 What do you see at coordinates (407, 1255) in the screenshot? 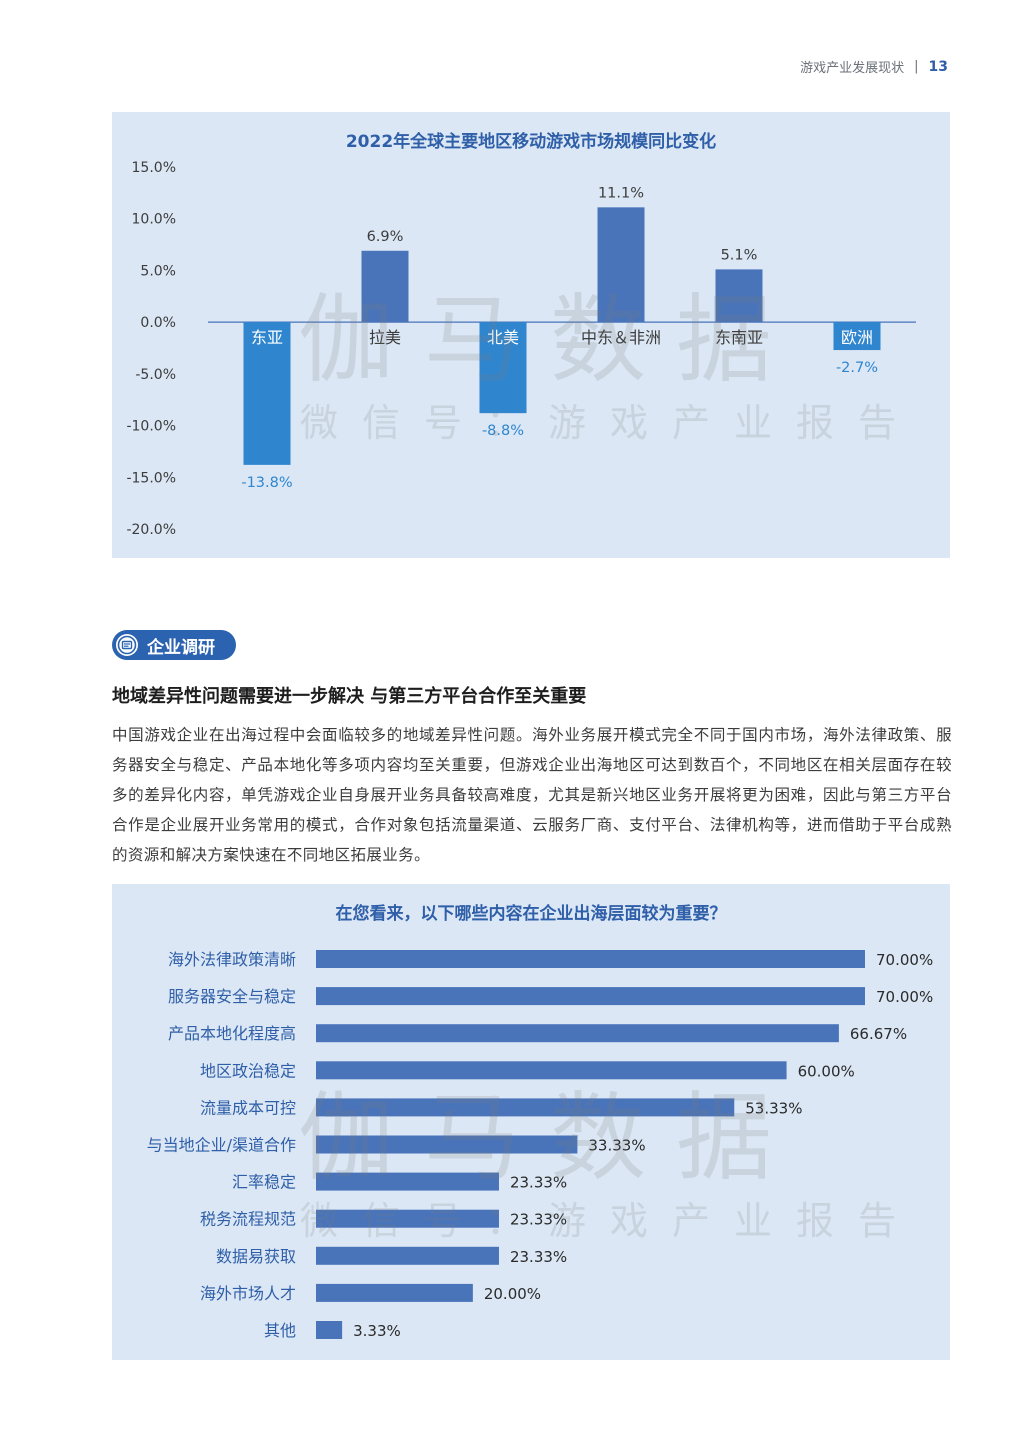
I see `bar-数据易获取` at bounding box center [407, 1255].